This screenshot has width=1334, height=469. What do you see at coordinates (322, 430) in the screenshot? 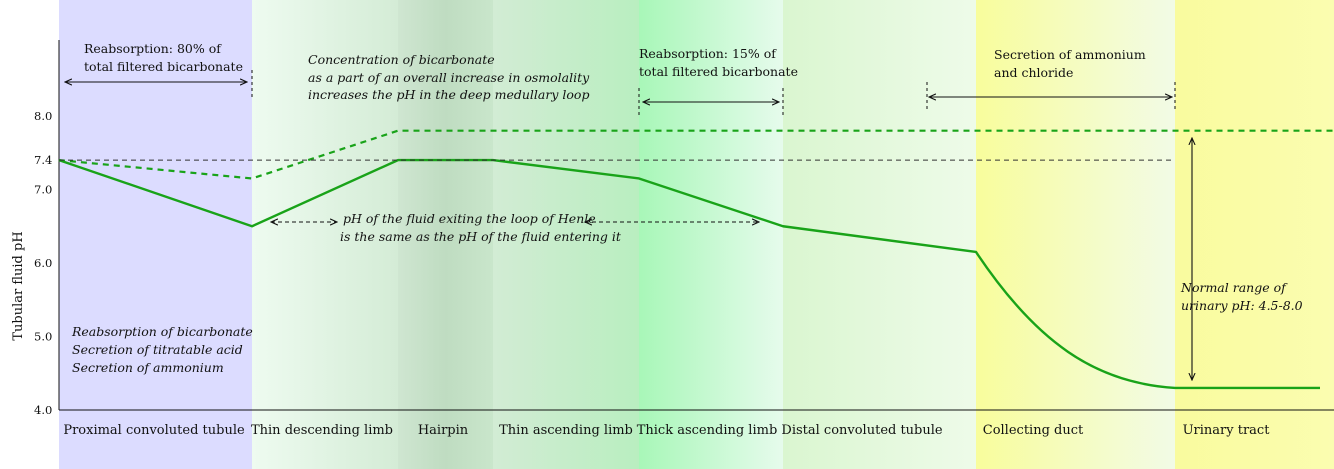
I see `segment-label-thin-descending: Thin descending limb` at bounding box center [322, 430].